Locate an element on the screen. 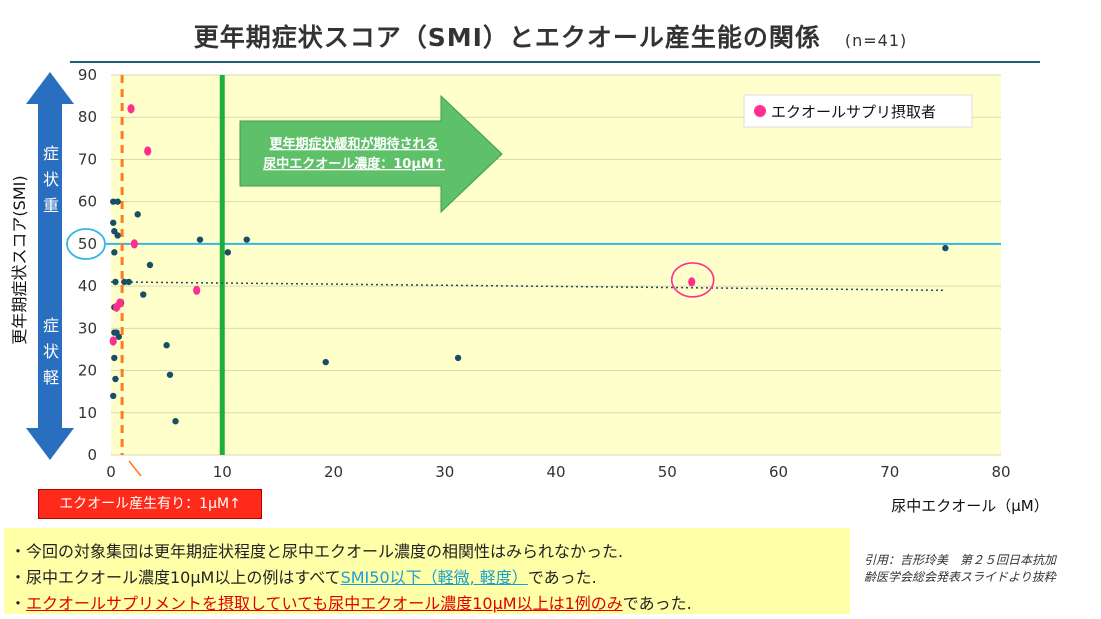  legend-box is located at coordinates (858, 111).